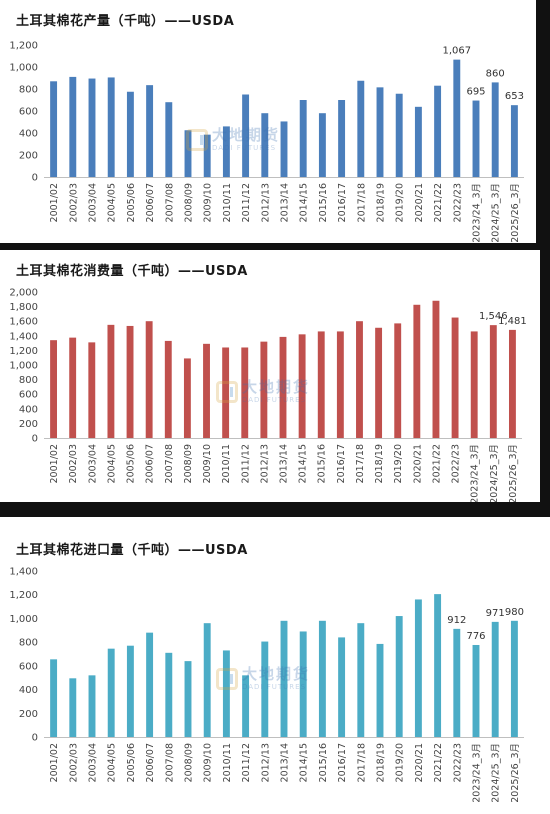  I want to click on x-tick-label: 2024/25_3月, so click(496, 213).